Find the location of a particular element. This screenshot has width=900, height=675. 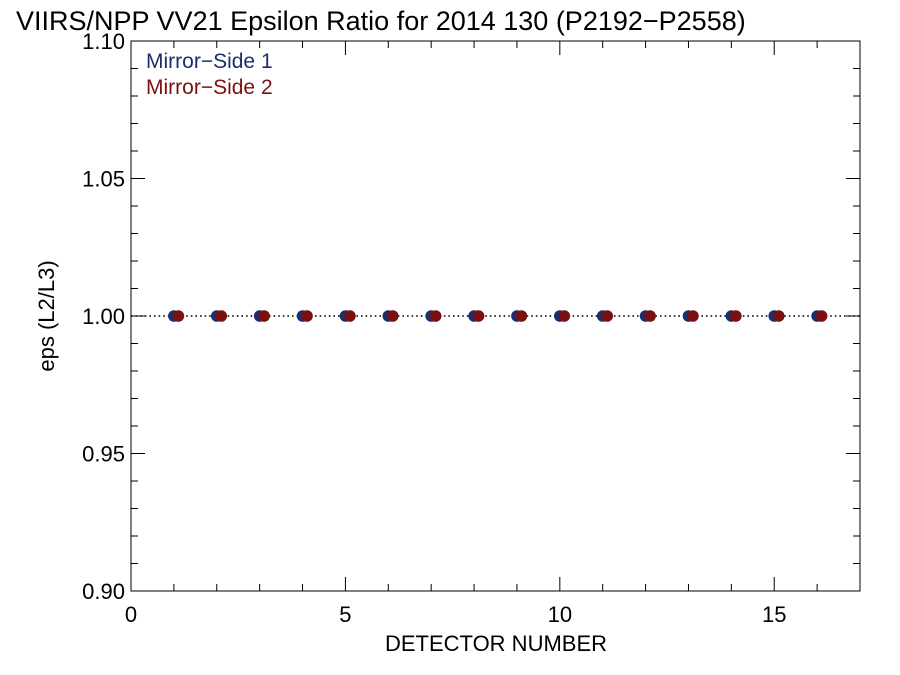

x-tick-label: 0 is located at coordinates (131, 614).